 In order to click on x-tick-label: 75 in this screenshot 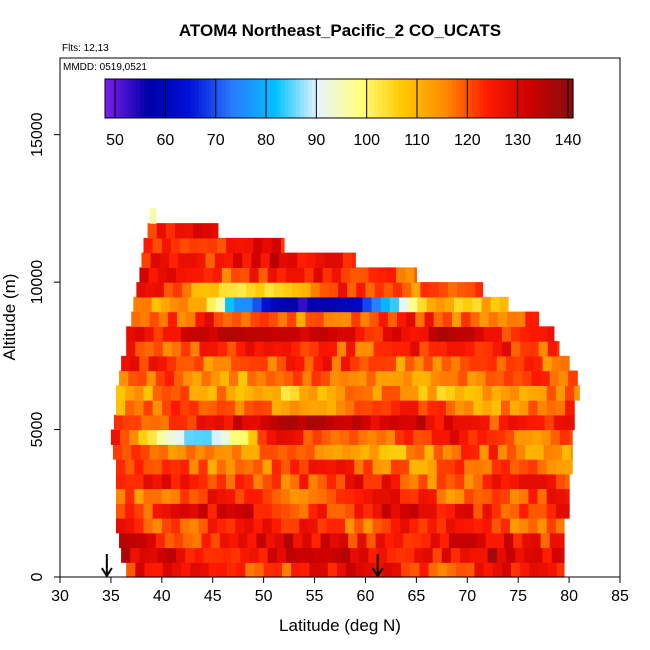, I will do `click(518, 596)`.